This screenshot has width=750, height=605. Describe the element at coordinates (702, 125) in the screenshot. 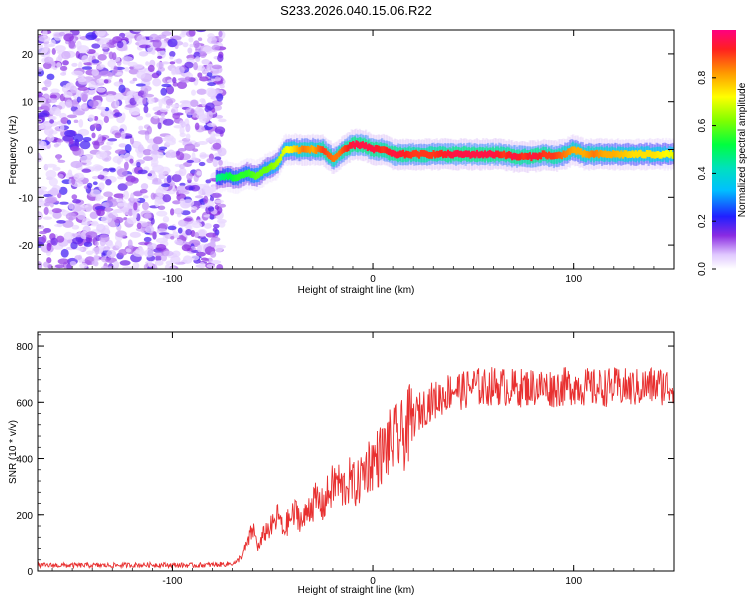

I see `colorbar-tick-label: 0.6` at that location.